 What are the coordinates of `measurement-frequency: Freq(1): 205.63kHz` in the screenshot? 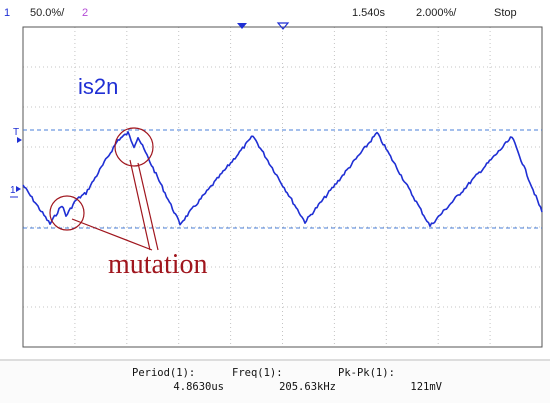 It's located at (284, 380).